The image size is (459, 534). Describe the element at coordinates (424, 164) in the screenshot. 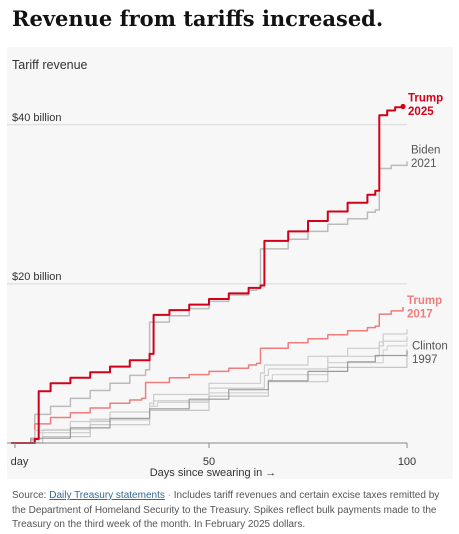

I see `series-label-line2: 2021` at that location.